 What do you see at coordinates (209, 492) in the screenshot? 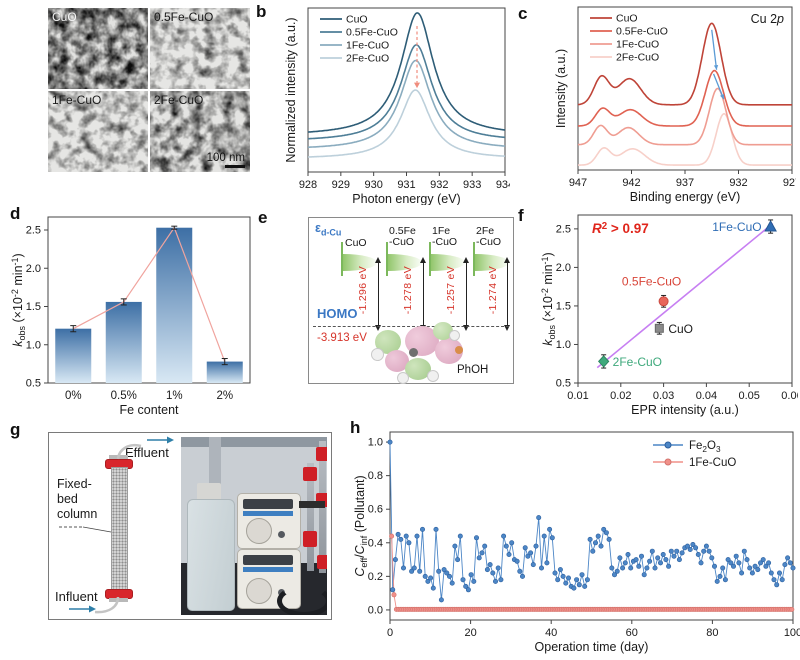
I see `photo-bottle-cap` at bounding box center [209, 492].